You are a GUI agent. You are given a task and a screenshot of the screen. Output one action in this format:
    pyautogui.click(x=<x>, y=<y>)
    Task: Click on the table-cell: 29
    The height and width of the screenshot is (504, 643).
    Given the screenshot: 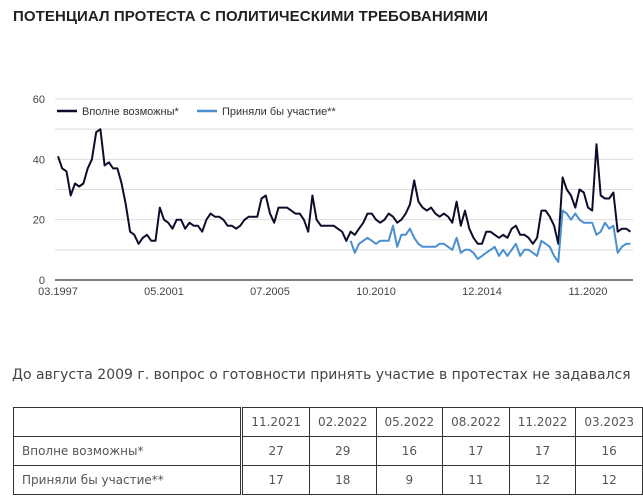 What is the action you would take?
    pyautogui.click(x=342, y=451)
    